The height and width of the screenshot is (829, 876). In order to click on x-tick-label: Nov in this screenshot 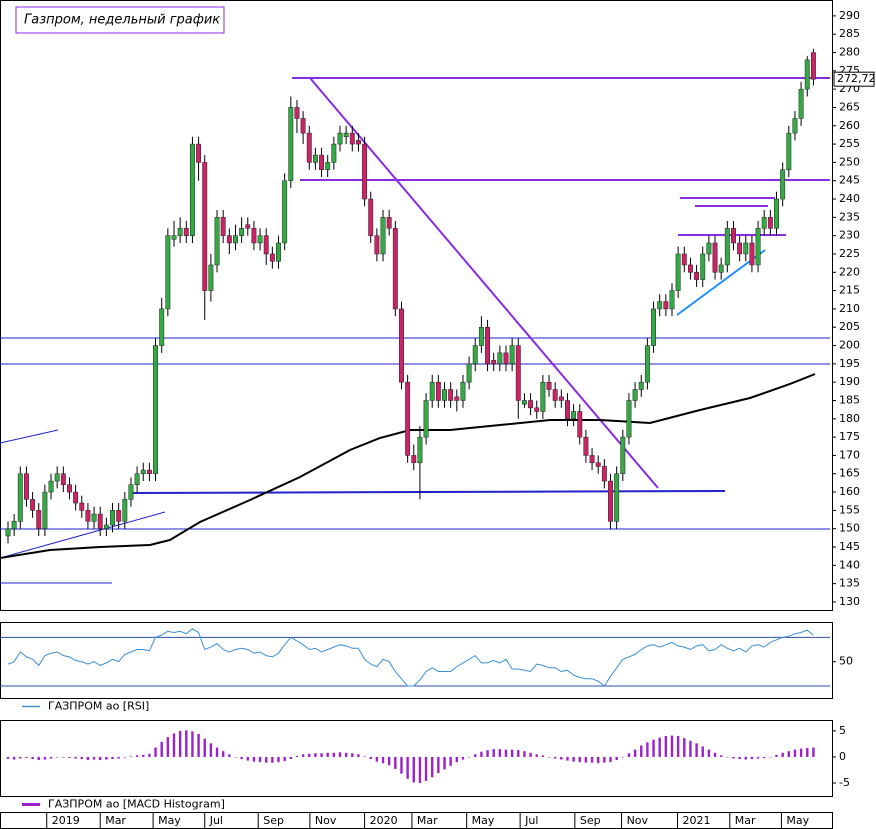, I will do `click(638, 820)`.